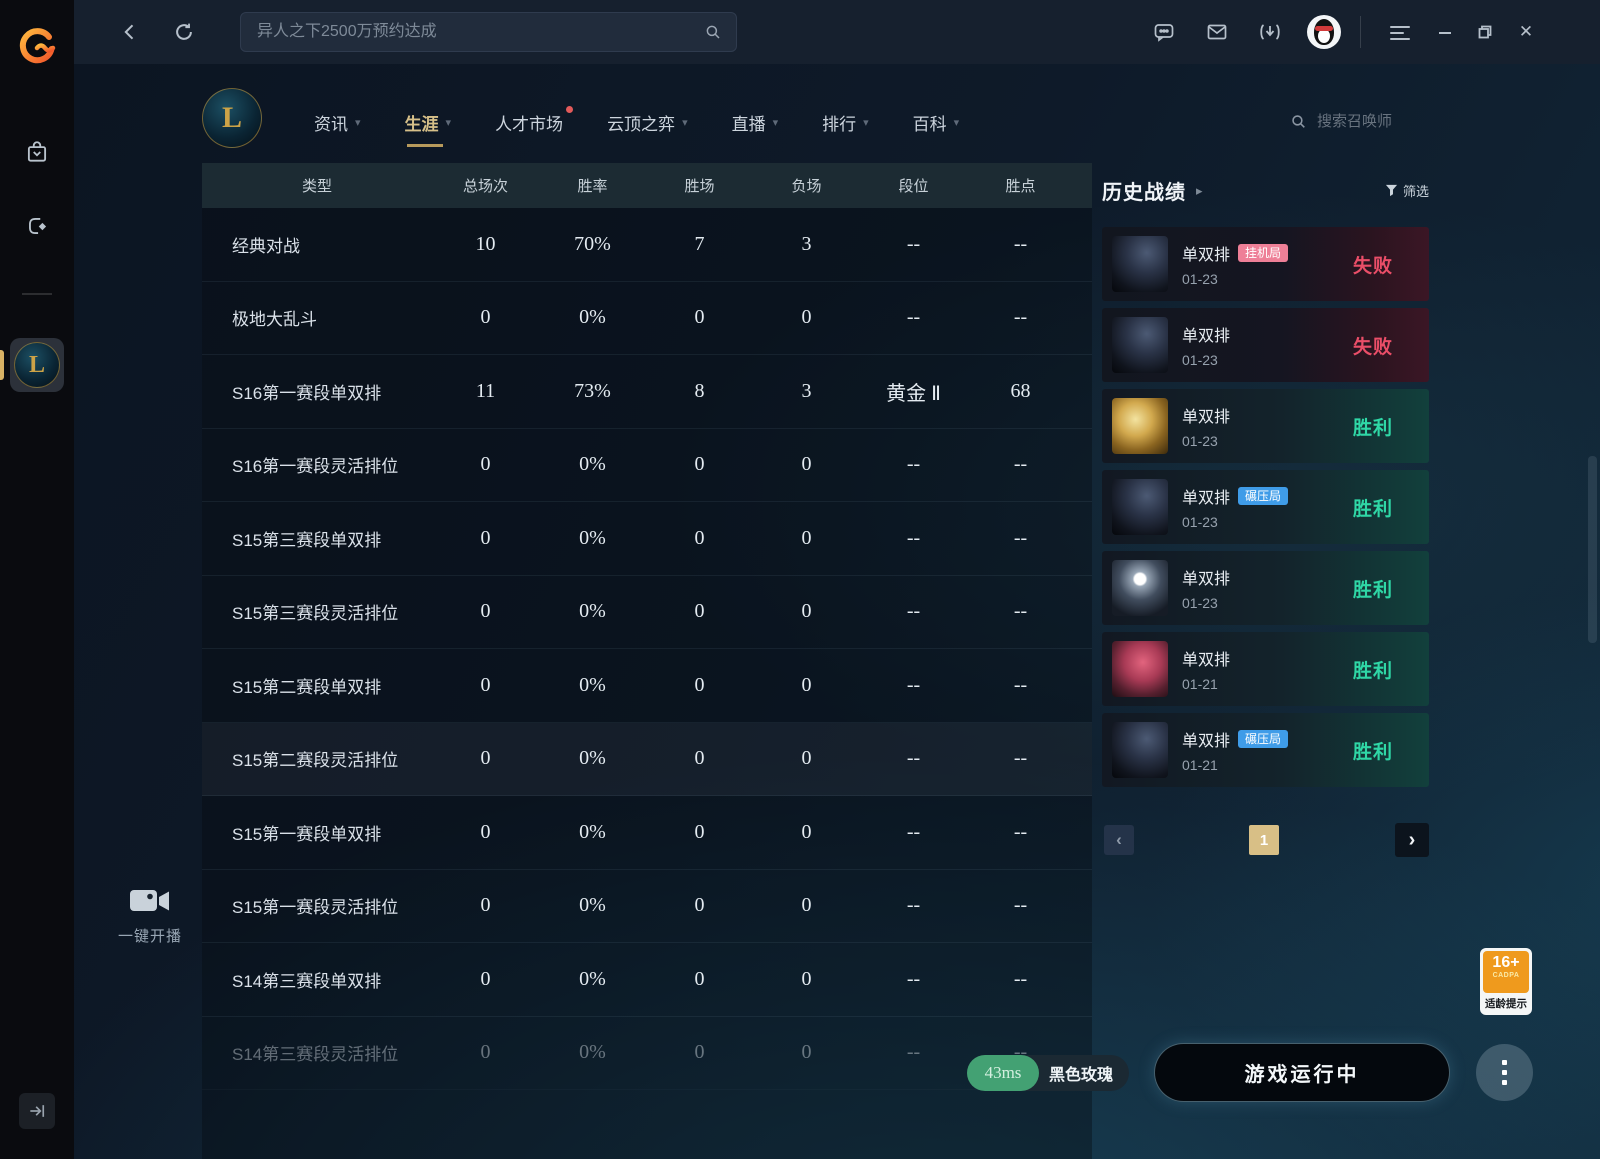 The width and height of the screenshot is (1600, 1159). I want to click on search-icon, so click(713, 32).